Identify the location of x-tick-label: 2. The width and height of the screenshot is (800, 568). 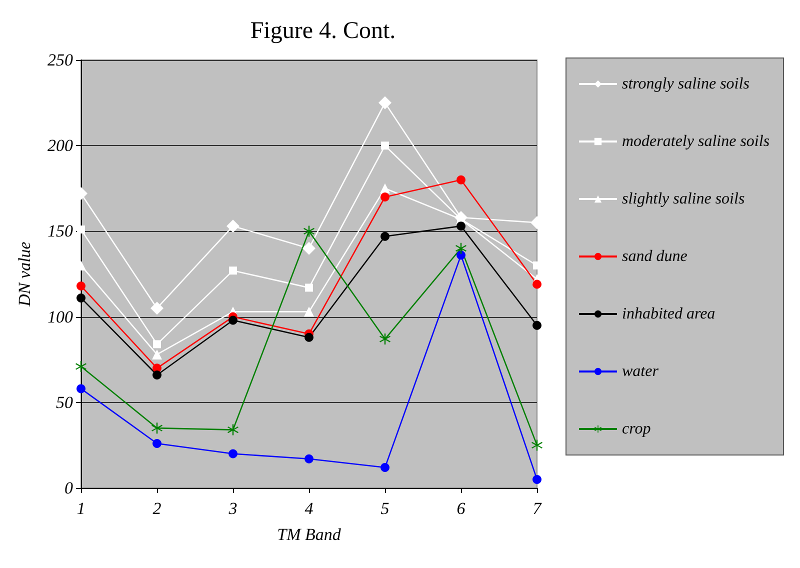
(157, 508).